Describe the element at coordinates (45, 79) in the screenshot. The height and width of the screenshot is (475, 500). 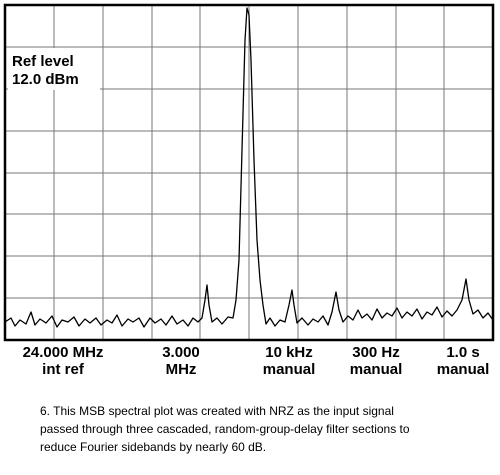
I see `ref-level-value: 12.0 dBm` at that location.